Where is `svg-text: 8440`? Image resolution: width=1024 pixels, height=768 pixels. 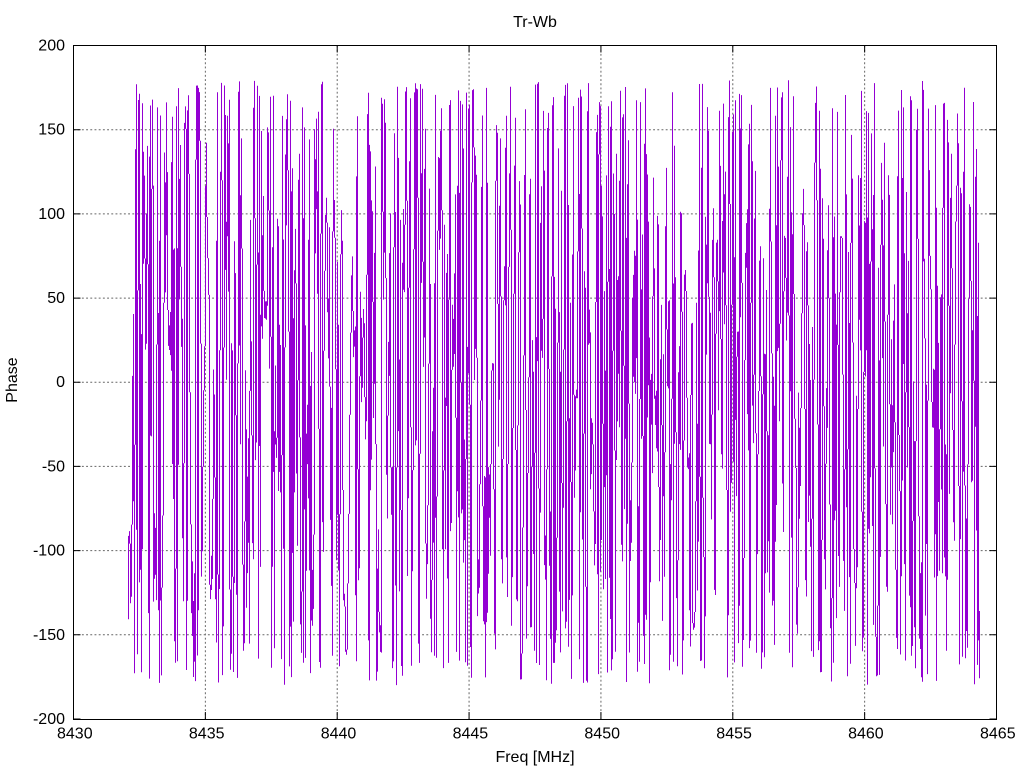
svg-text: 8440 is located at coordinates (339, 734).